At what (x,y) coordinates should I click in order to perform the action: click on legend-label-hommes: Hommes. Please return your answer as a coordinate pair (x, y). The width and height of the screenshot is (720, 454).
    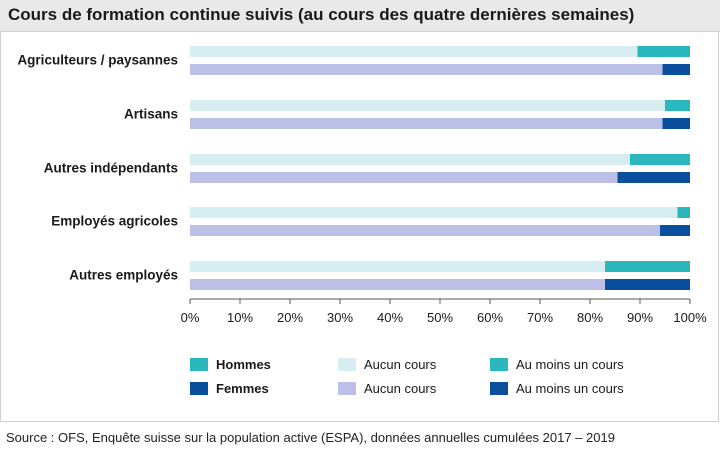
    Looking at the image, I should click on (243, 364).